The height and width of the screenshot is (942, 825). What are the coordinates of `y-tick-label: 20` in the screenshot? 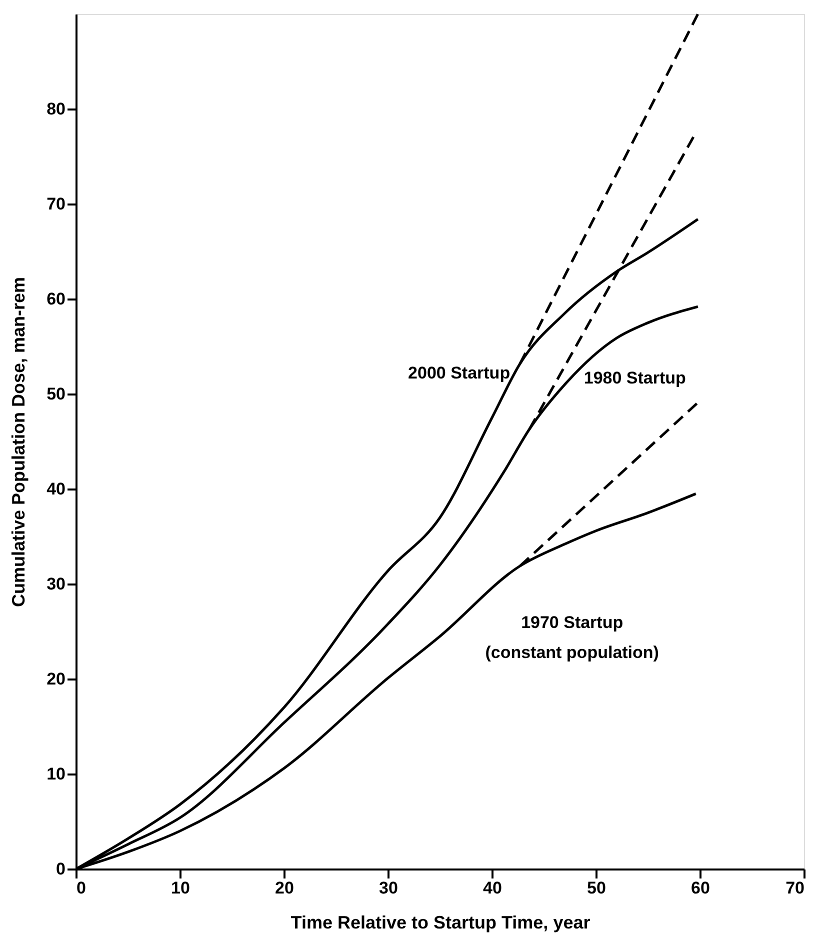 It's located at (56, 679).